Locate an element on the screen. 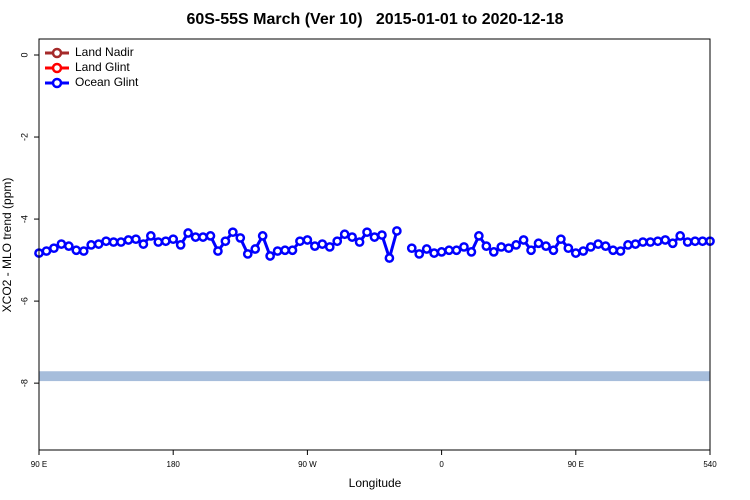  x-tick-label: 90 W is located at coordinates (307, 464).